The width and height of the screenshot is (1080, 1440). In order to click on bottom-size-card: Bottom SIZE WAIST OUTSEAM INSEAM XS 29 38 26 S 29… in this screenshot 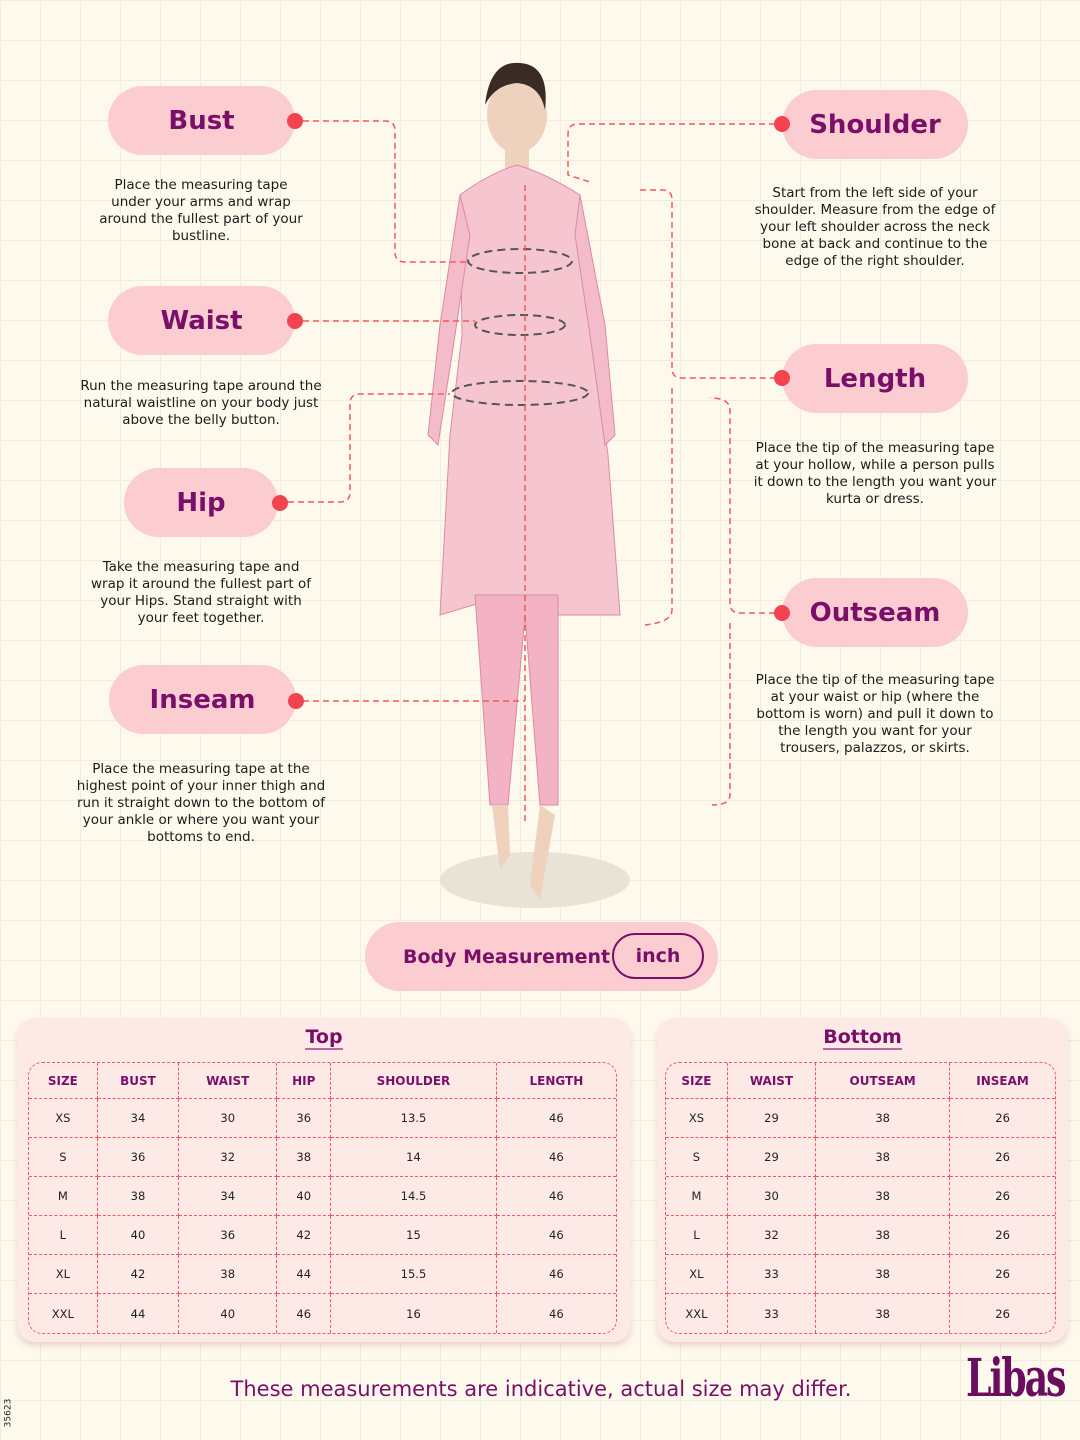, I will do `click(862, 1180)`.